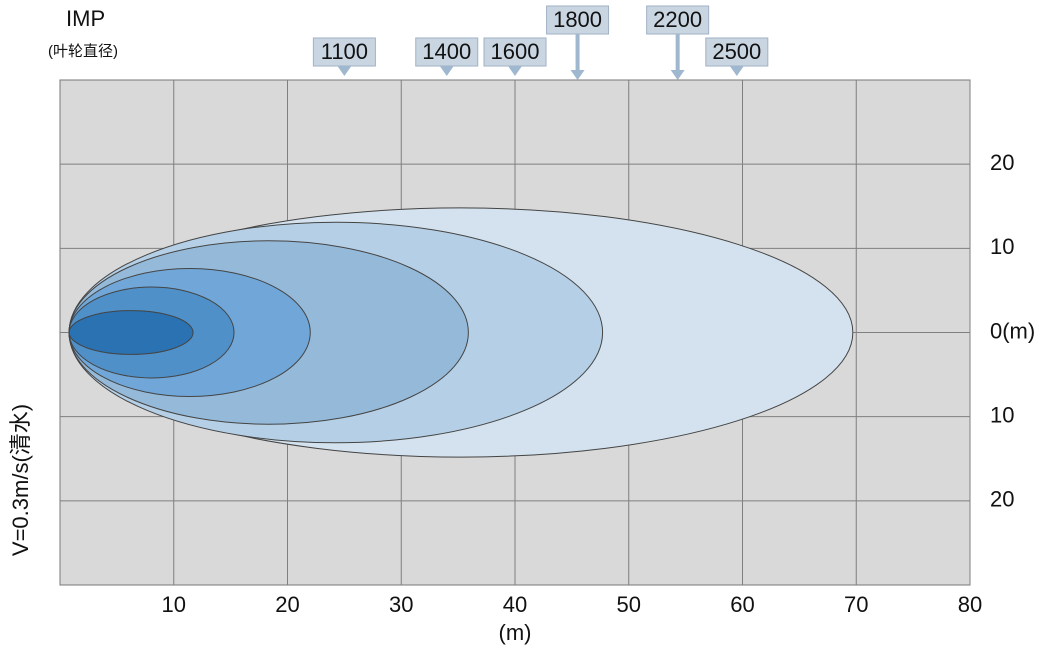 The width and height of the screenshot is (1063, 656). What do you see at coordinates (344, 51) in the screenshot?
I see `legend-label: 1100` at bounding box center [344, 51].